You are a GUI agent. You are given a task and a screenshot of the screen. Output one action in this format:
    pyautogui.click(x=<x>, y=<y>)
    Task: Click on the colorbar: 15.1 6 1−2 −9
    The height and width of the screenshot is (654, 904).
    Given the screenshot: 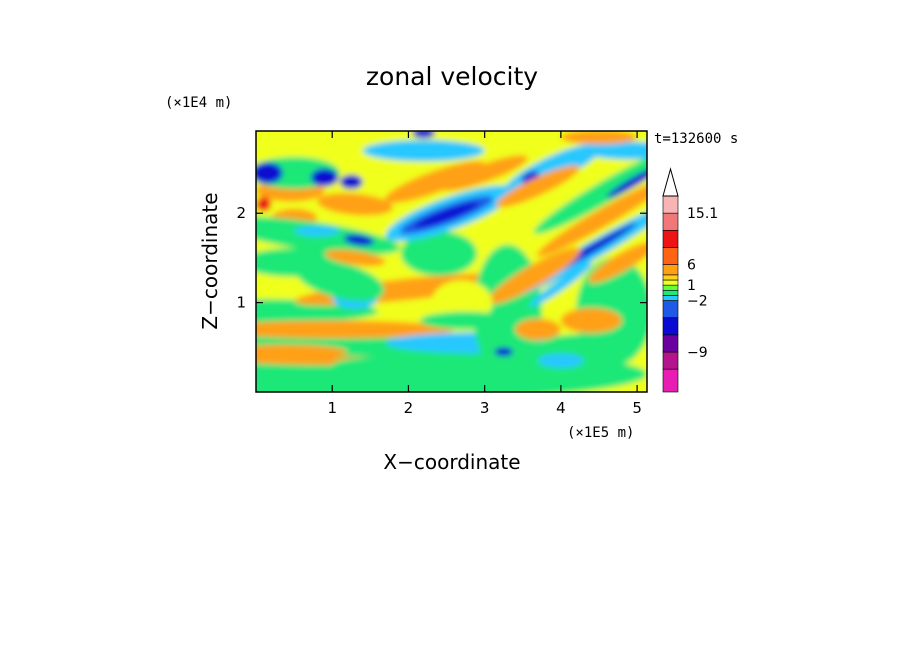 What is the action you would take?
    pyautogui.click(x=690, y=280)
    